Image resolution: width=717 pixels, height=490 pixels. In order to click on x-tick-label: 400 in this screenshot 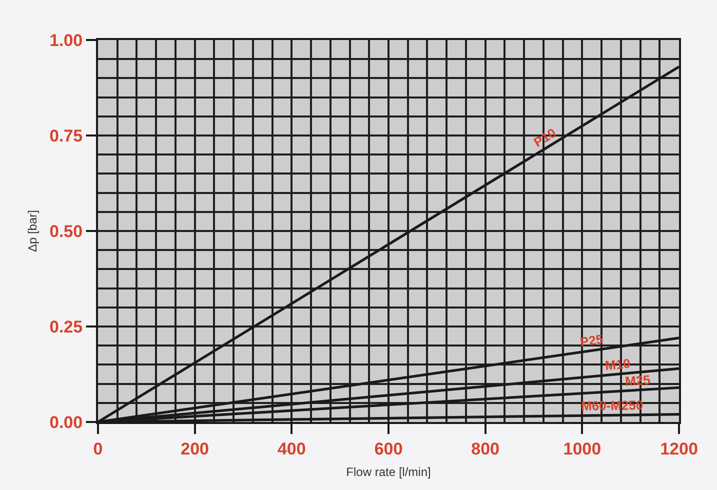, I will do `click(291, 448)`.